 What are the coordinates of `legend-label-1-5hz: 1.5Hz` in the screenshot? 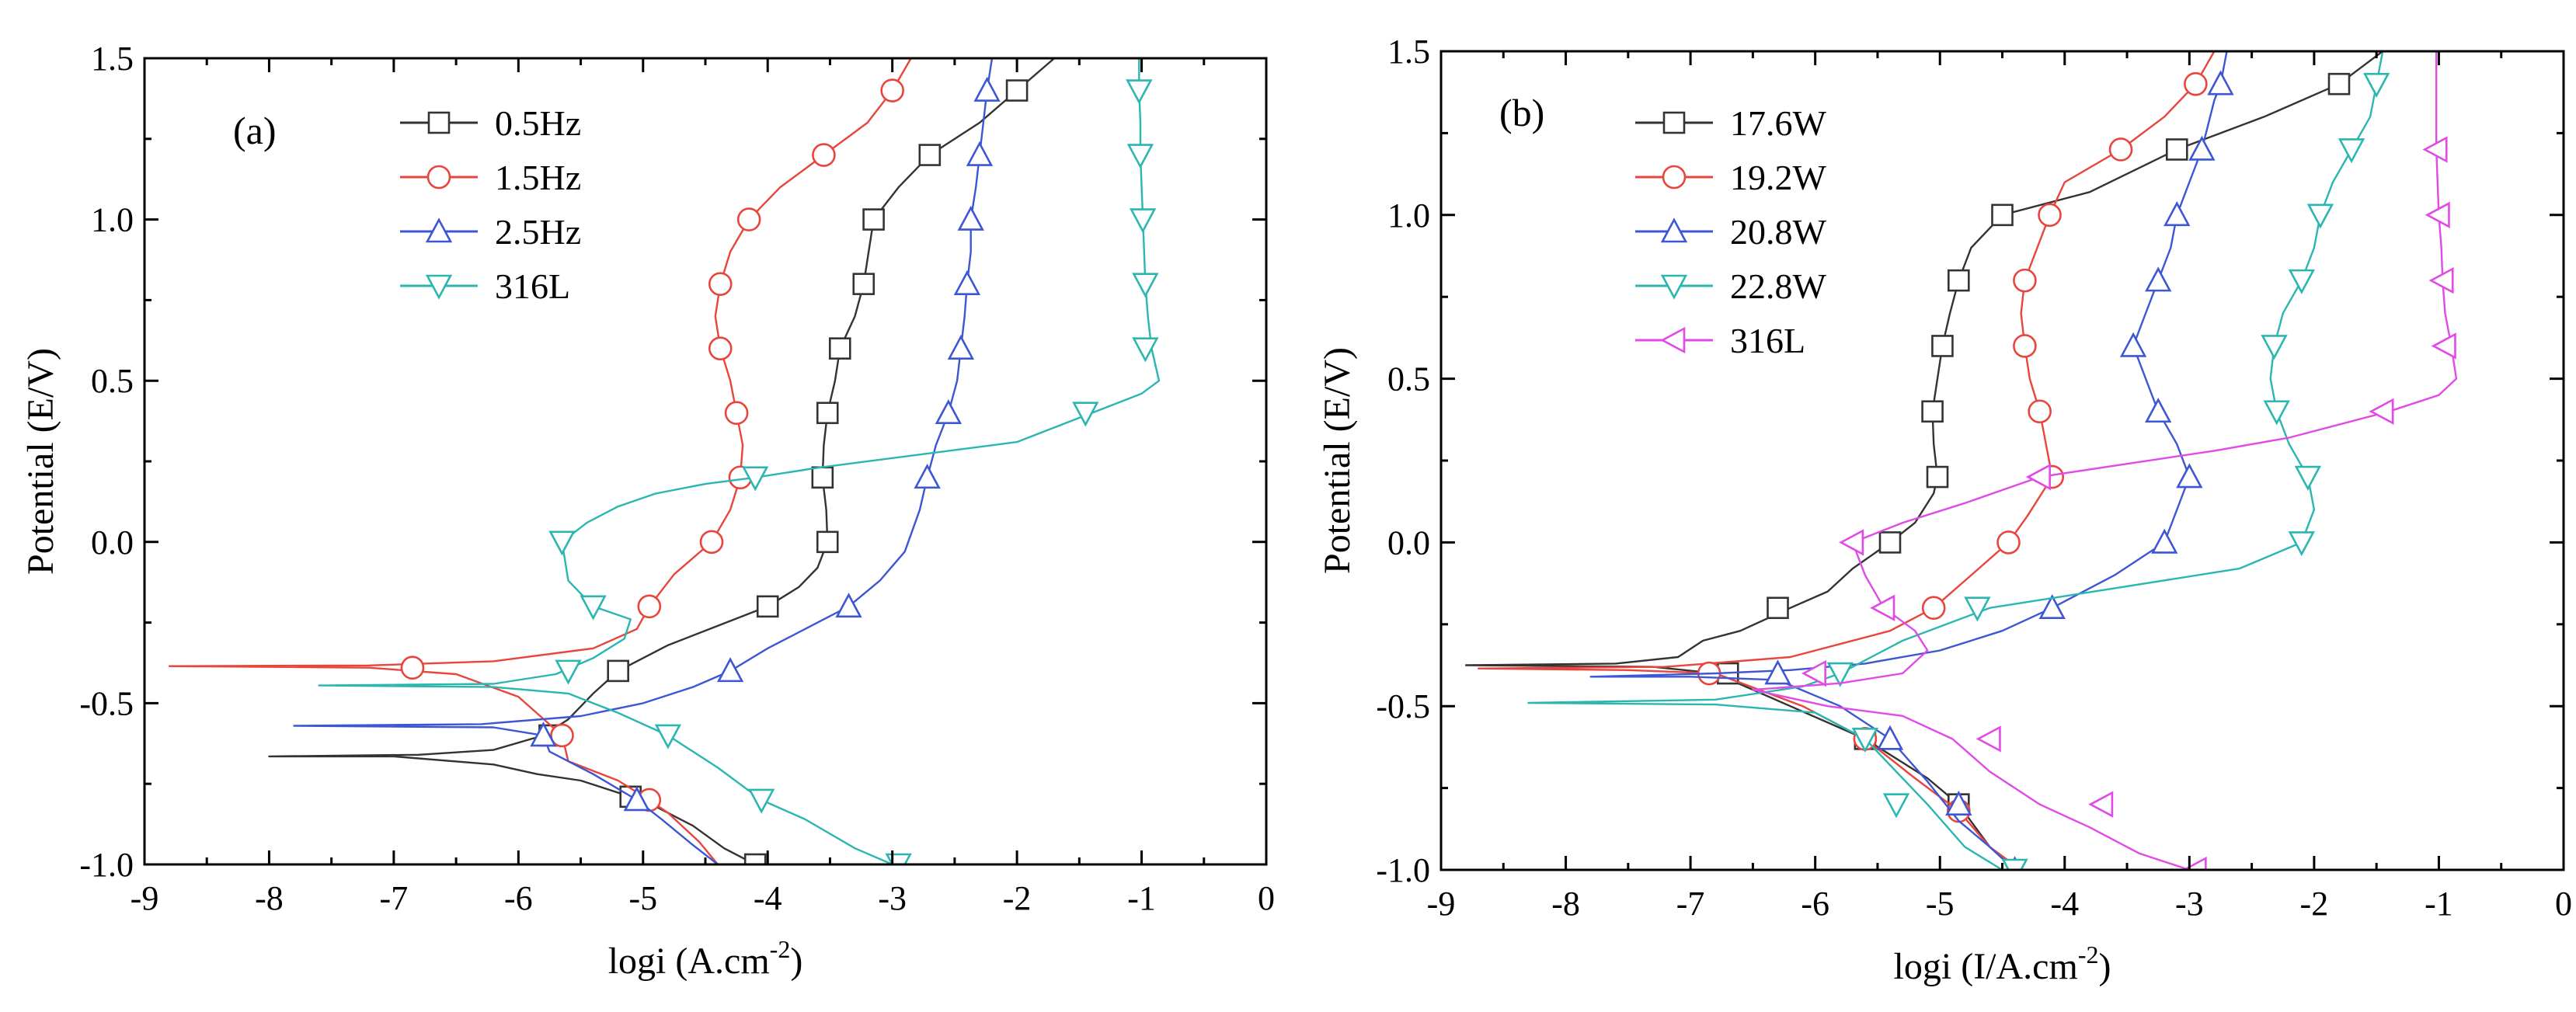 It's located at (538, 177).